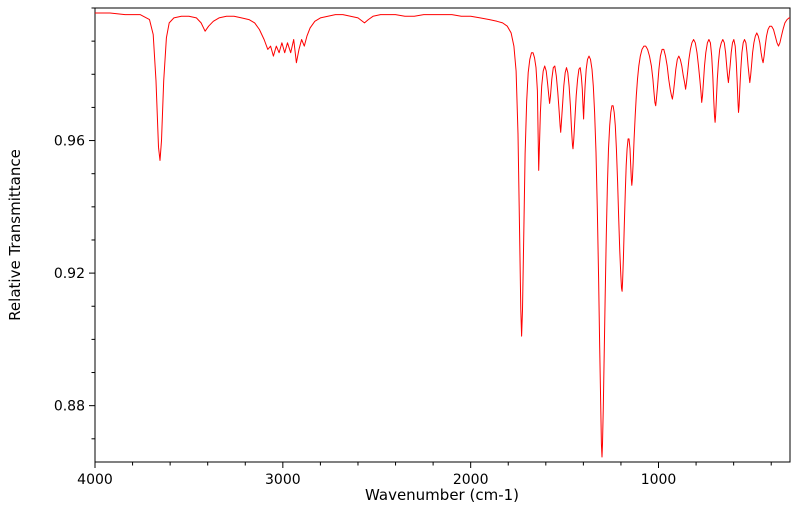 Image resolution: width=799 pixels, height=520 pixels. Describe the element at coordinates (15, 235) in the screenshot. I see `y-axis-label: Relative Transmittance` at that location.